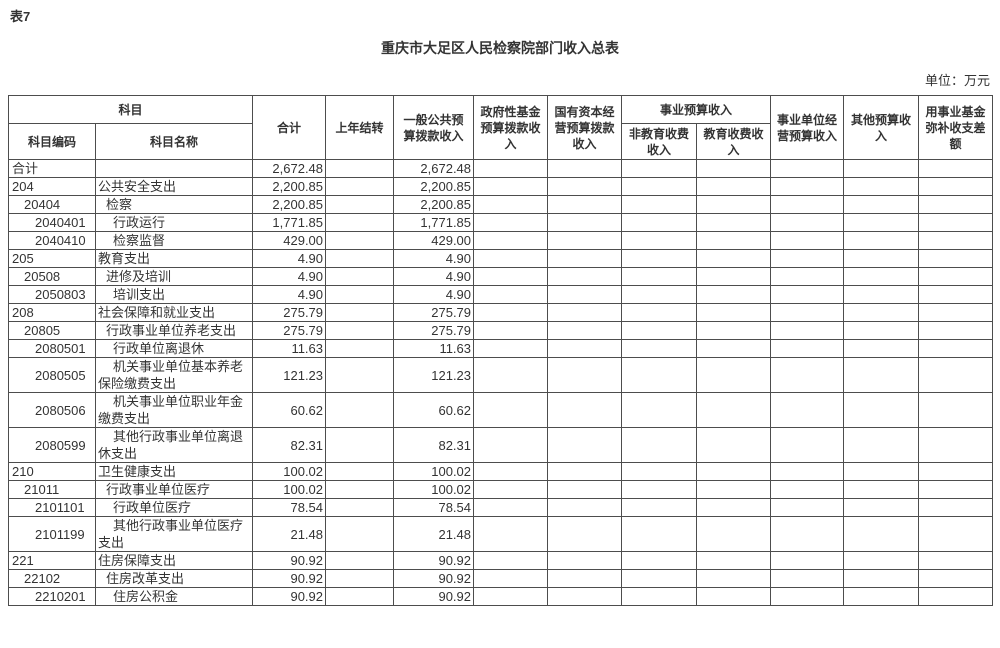 The height and width of the screenshot is (648, 1000). Describe the element at coordinates (289, 375) in the screenshot. I see `value-cell: 121.23` at that location.